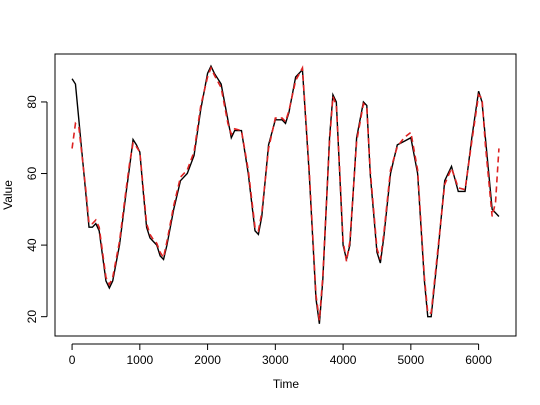  What do you see at coordinates (410, 360) in the screenshot?
I see `x-tick-label: 5000` at bounding box center [410, 360].